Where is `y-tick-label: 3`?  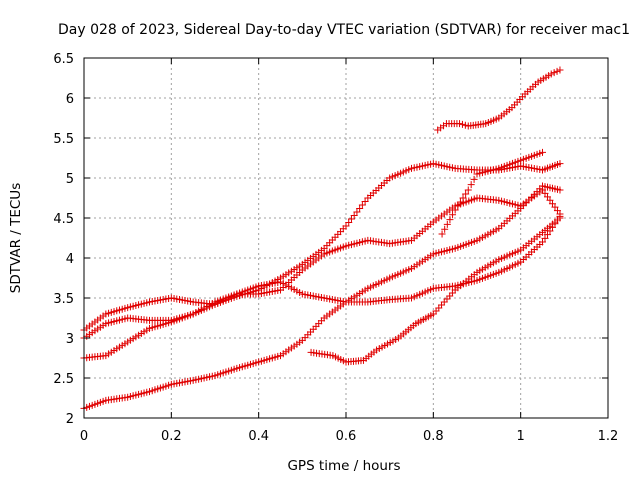 y-tick-label: 3 is located at coordinates (70, 339).